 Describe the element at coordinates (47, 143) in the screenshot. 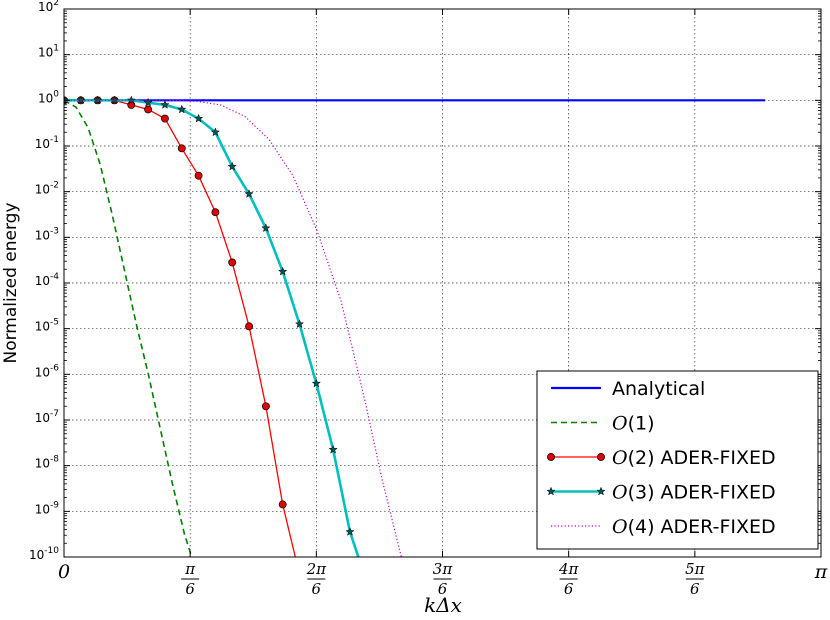

I see `y-tick-label: 10⁻¹` at that location.